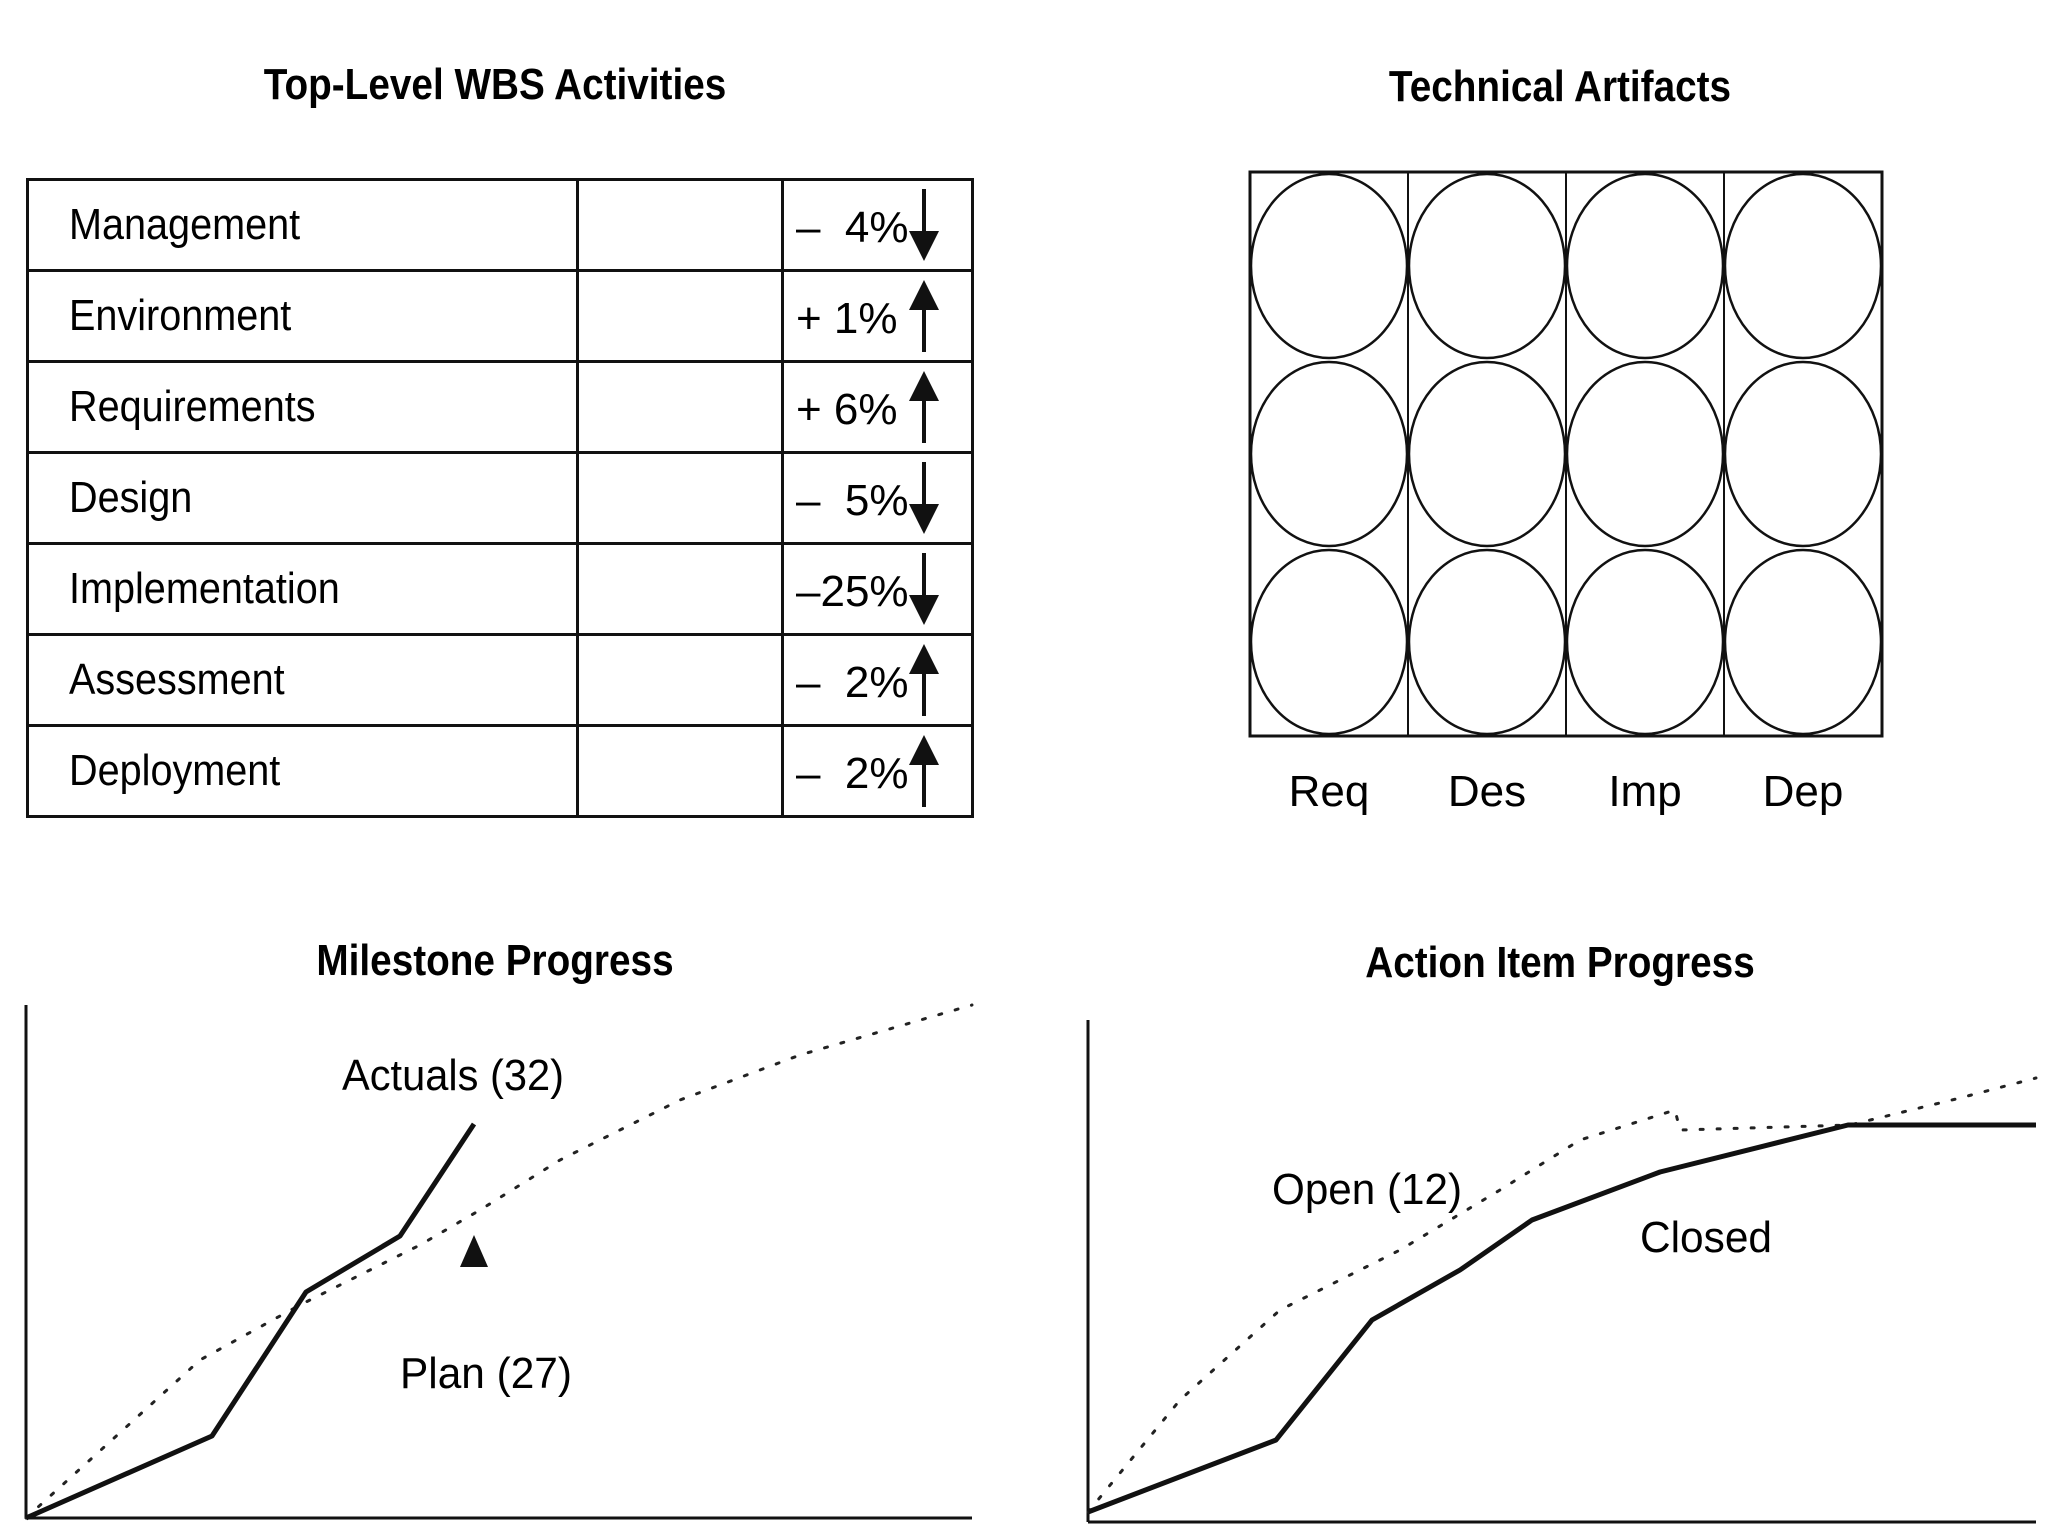 The width and height of the screenshot is (2048, 1536). I want to click on wbs-variance-value: – 5%, so click(852, 500).